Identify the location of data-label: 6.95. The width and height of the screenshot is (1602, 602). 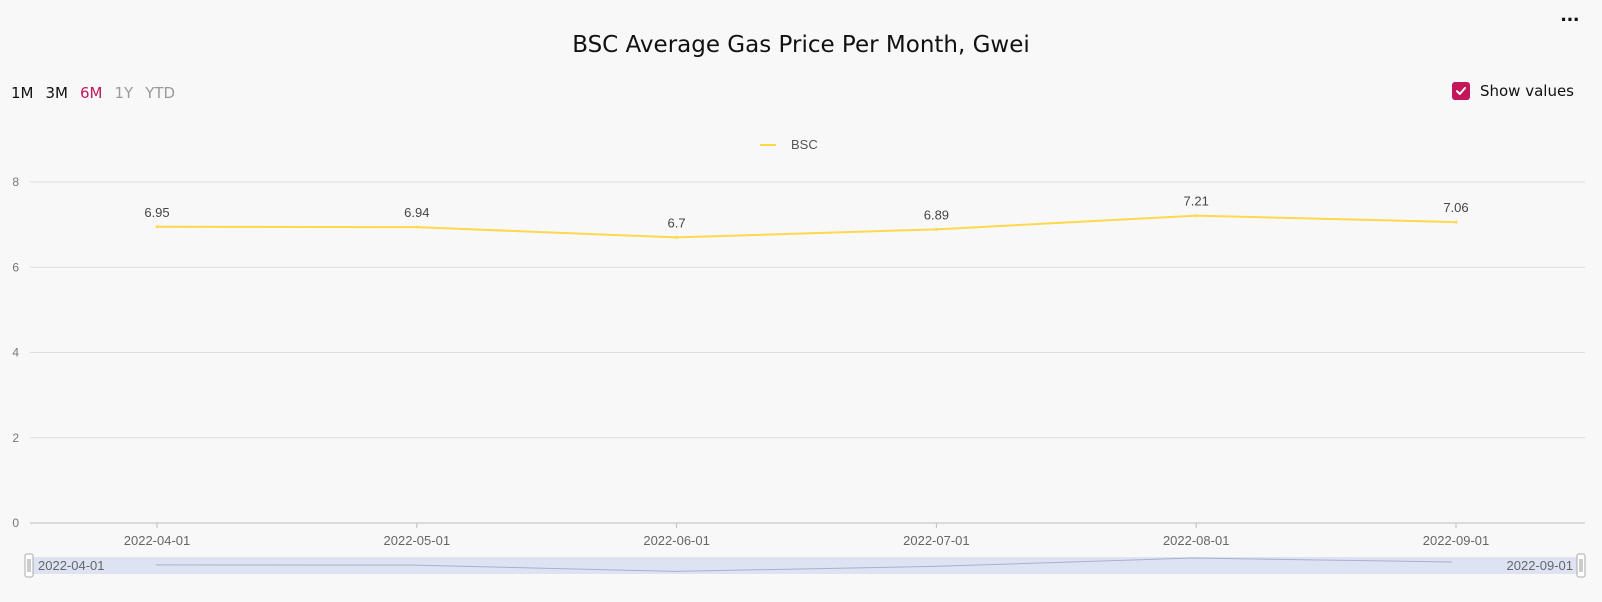
(156, 212).